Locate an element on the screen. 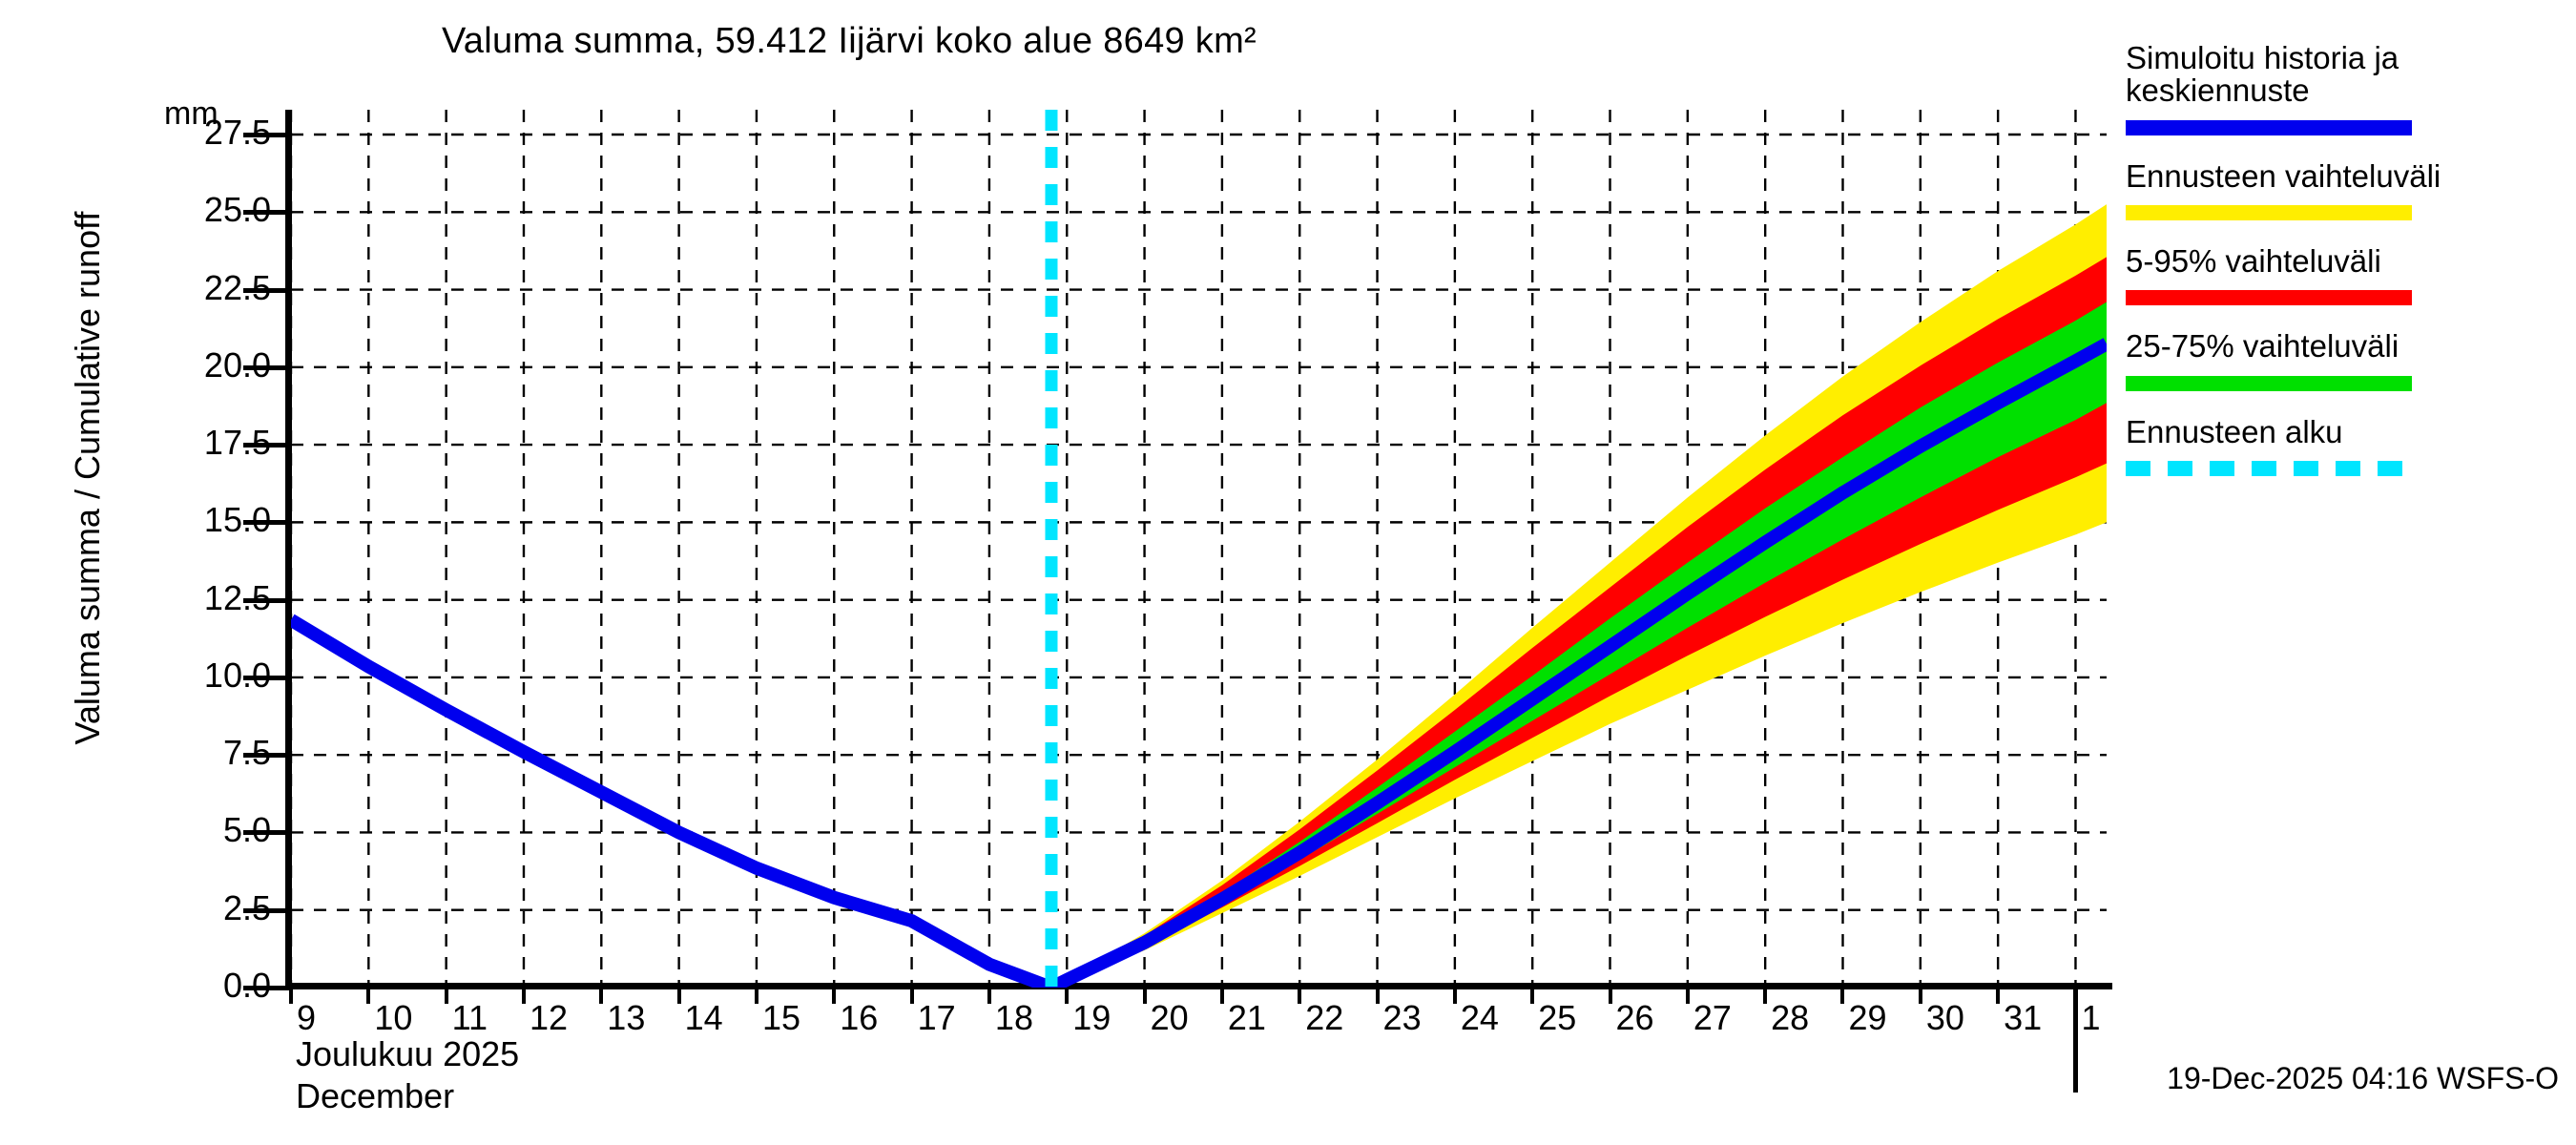 This screenshot has width=2576, height=1145. x-tick-label: 23 is located at coordinates (1402, 1018).